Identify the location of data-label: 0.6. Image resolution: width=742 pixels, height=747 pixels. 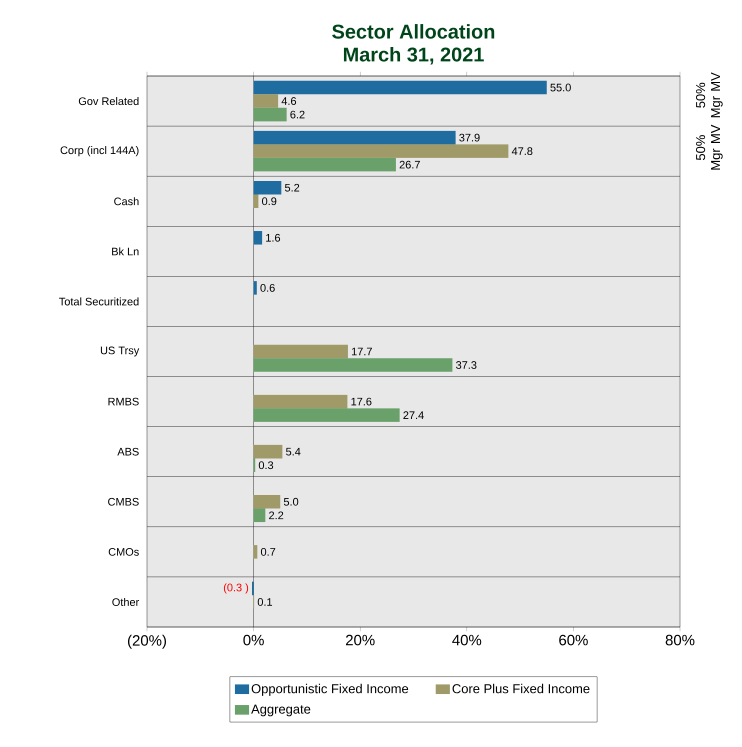
(267, 288).